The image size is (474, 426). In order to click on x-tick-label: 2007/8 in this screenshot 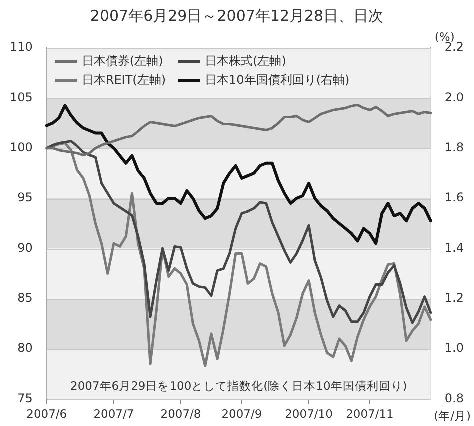, I will do `click(181, 414)`.